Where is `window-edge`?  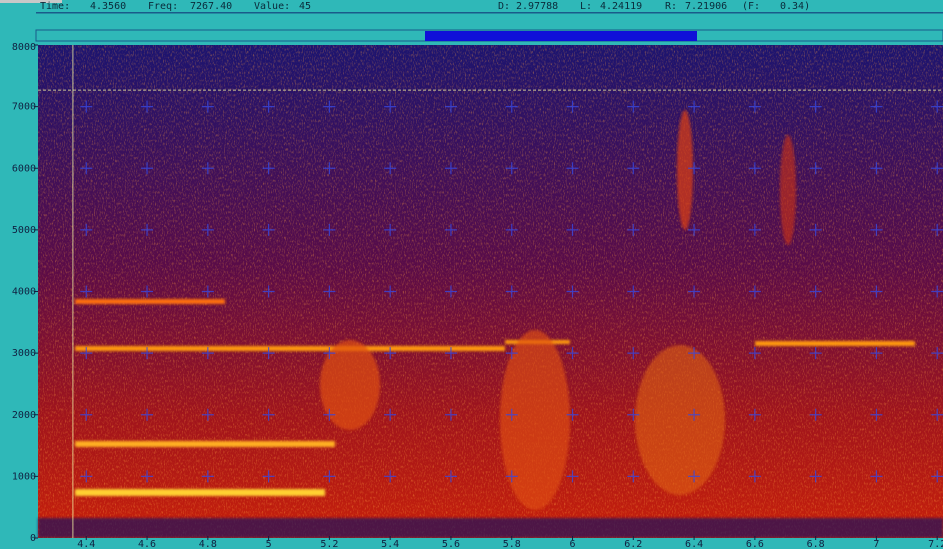
window-edge is located at coordinates (31, 1).